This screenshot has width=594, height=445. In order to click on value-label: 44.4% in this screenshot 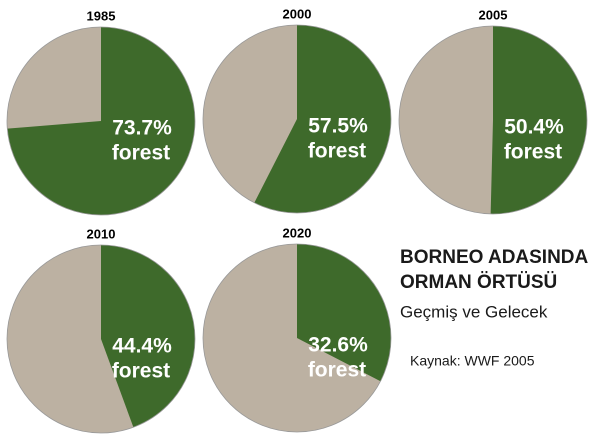, I will do `click(142, 346)`.